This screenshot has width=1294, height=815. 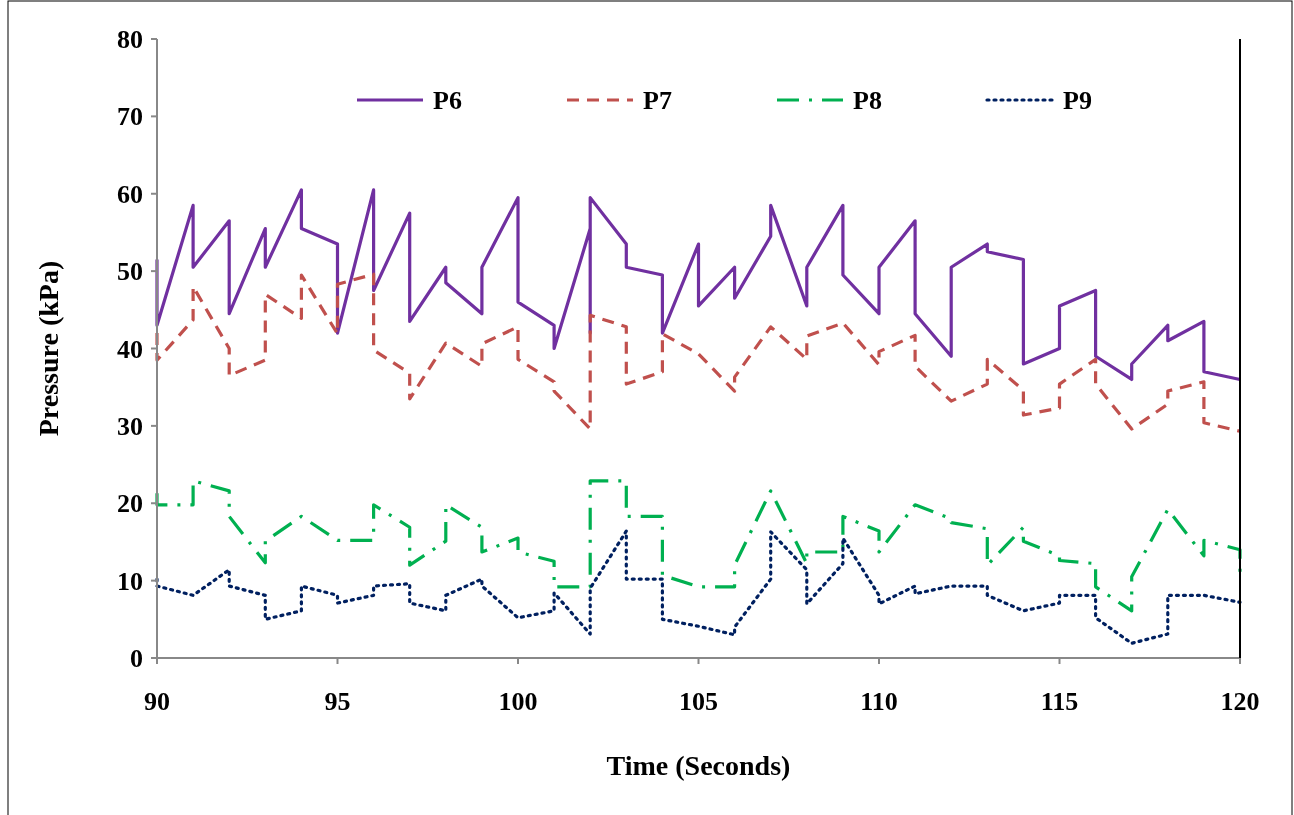 What do you see at coordinates (698, 765) in the screenshot?
I see `x-axis-title: Time (Seconds)` at bounding box center [698, 765].